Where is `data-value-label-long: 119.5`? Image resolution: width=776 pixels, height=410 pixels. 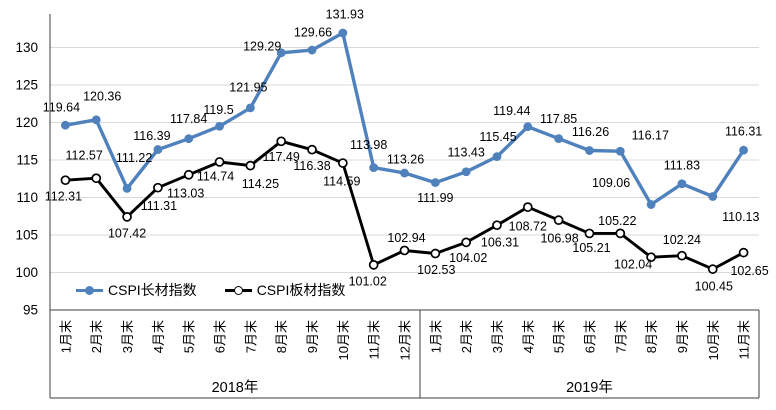 data-value-label-long: 119.5 is located at coordinates (218, 110).